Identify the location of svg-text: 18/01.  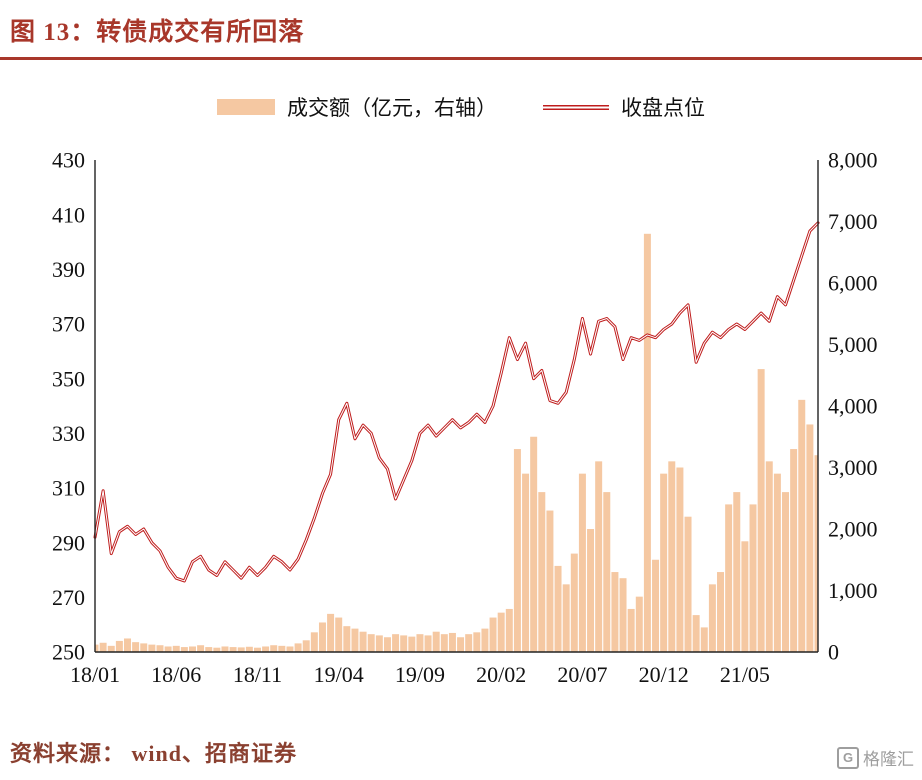
(95, 674).